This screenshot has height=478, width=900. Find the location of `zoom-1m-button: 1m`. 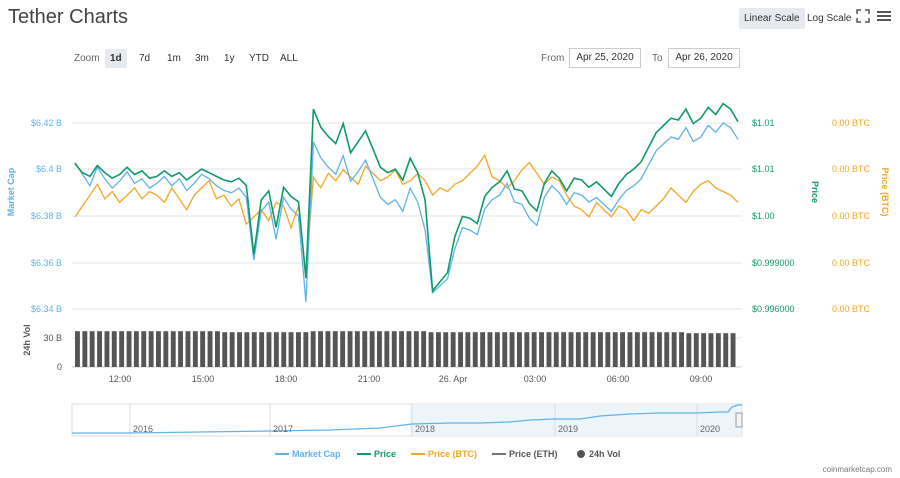

zoom-1m-button: 1m is located at coordinates (174, 58).